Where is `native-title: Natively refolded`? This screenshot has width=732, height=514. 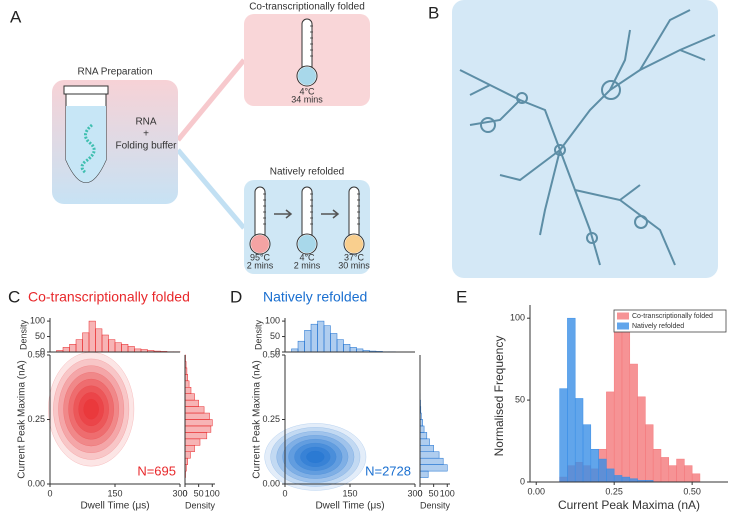
native-title: Natively refolded is located at coordinates (307, 172).